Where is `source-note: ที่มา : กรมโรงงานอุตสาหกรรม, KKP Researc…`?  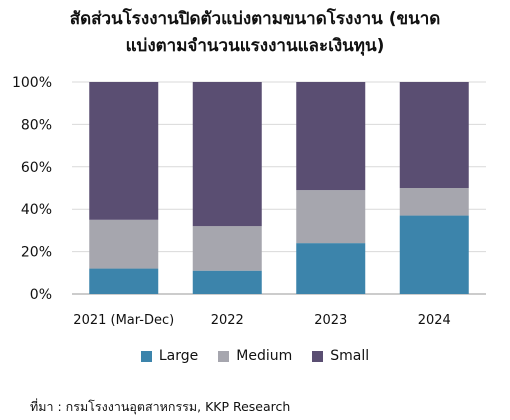 source-note: ที่มา : กรมโรงงานอุตสาหกรรม, KKP Researc… is located at coordinates (160, 406).